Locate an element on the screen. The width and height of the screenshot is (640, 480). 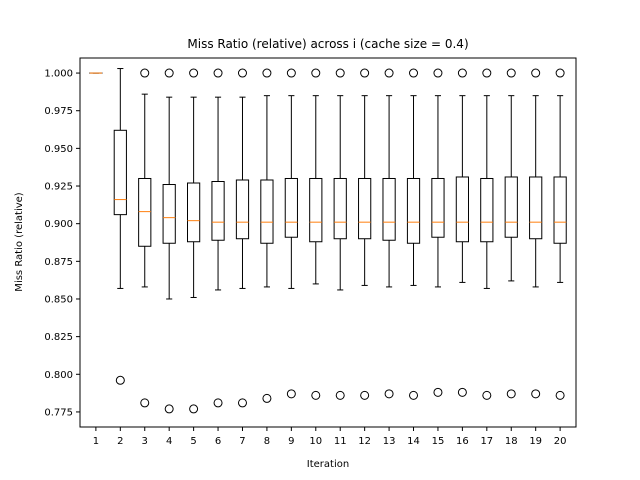
x-tick-label: 4 is located at coordinates (169, 441).